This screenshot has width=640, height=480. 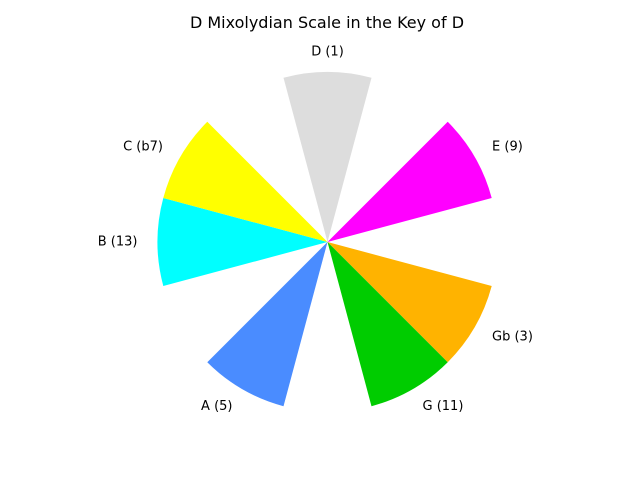 What do you see at coordinates (216, 406) in the screenshot?
I see `slice-label-4: A (5)` at bounding box center [216, 406].